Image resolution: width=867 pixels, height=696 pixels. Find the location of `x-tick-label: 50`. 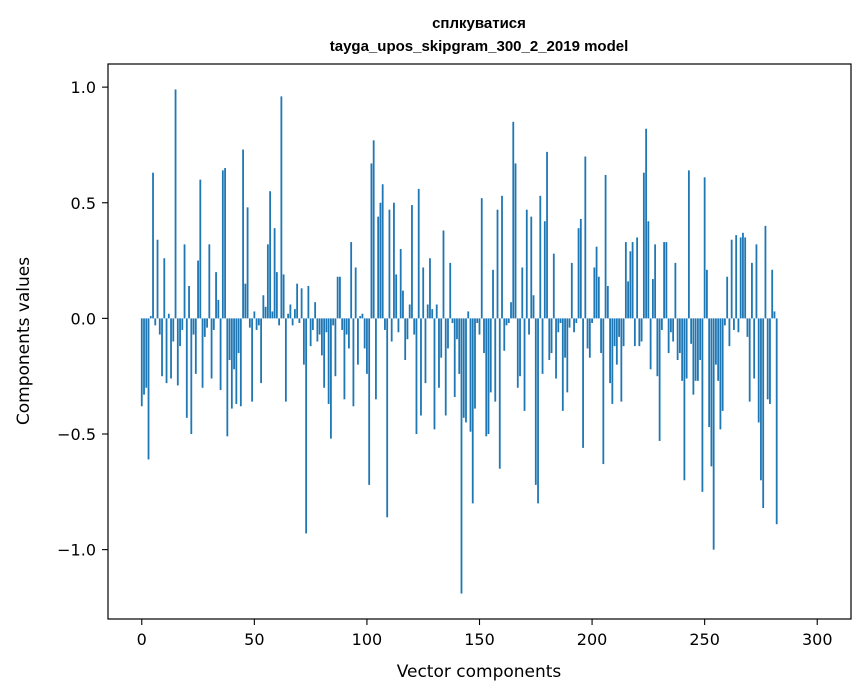

x-tick-label: 50 is located at coordinates (254, 639).